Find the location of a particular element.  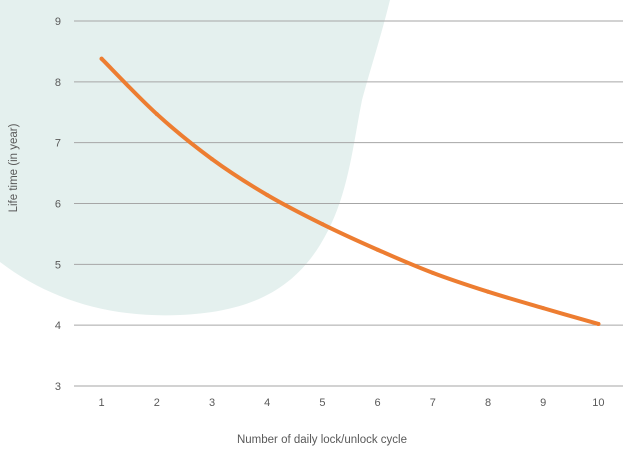

y-tick-label: 5 is located at coordinates (58, 265).